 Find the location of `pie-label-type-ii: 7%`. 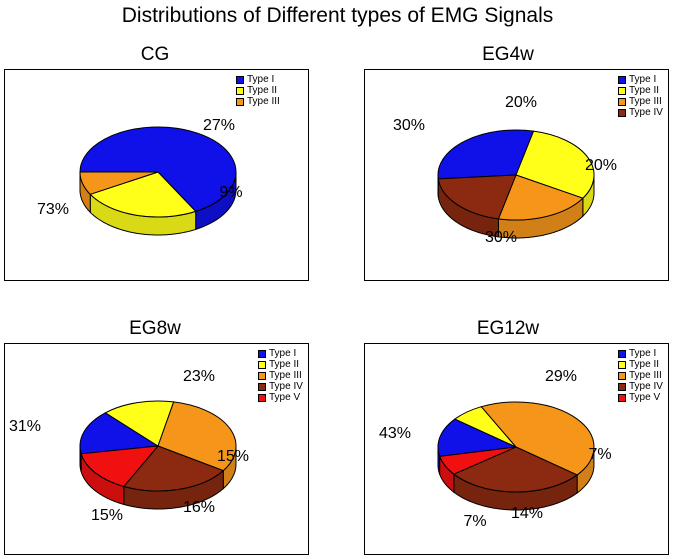

pie-label-type-ii: 7% is located at coordinates (474, 521).